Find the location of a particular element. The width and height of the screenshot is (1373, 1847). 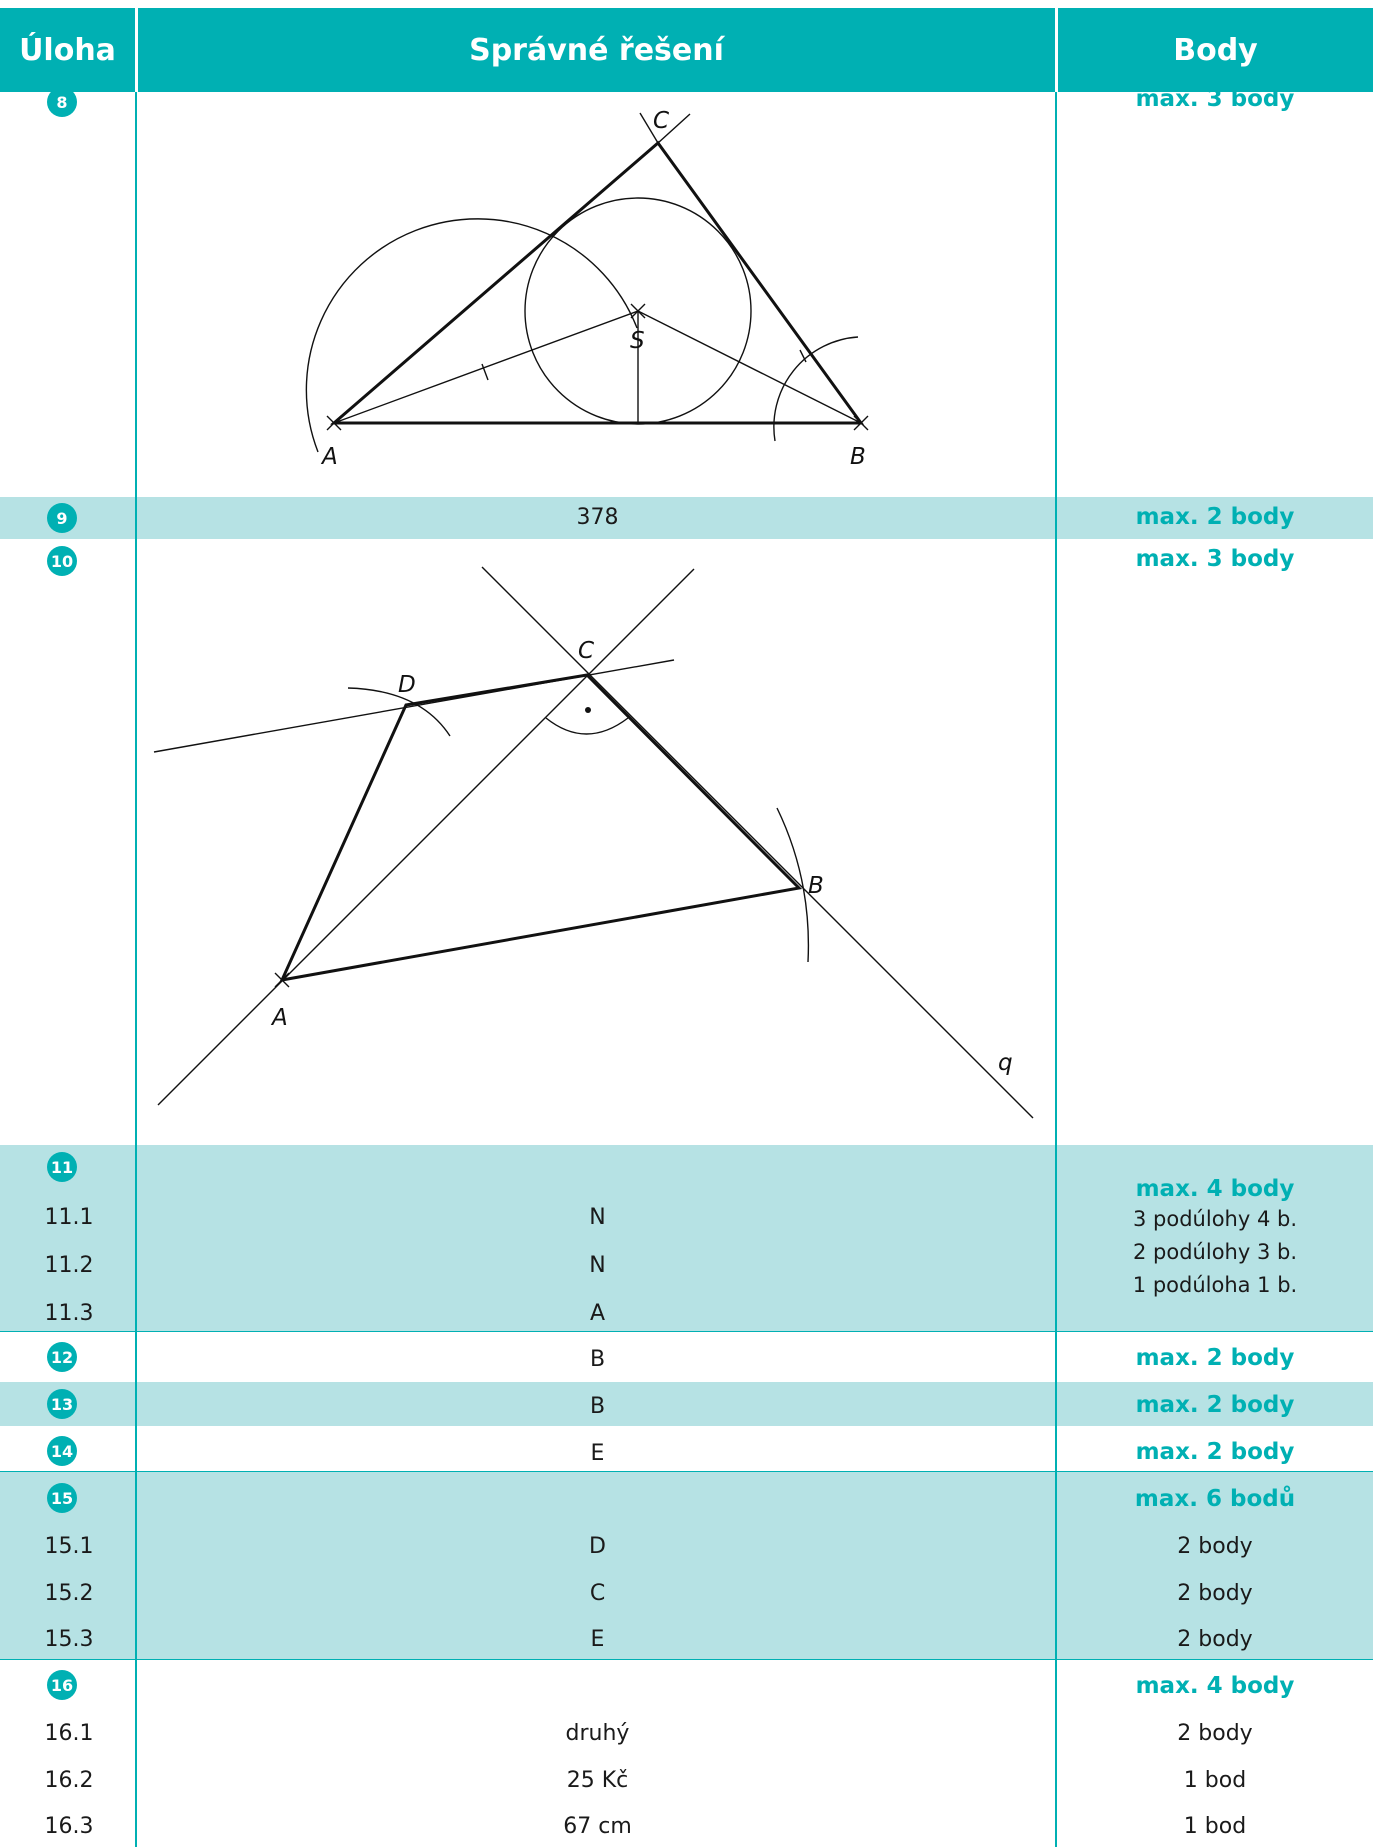

subtask-15-3-id: 15.3 is located at coordinates (69, 1639).